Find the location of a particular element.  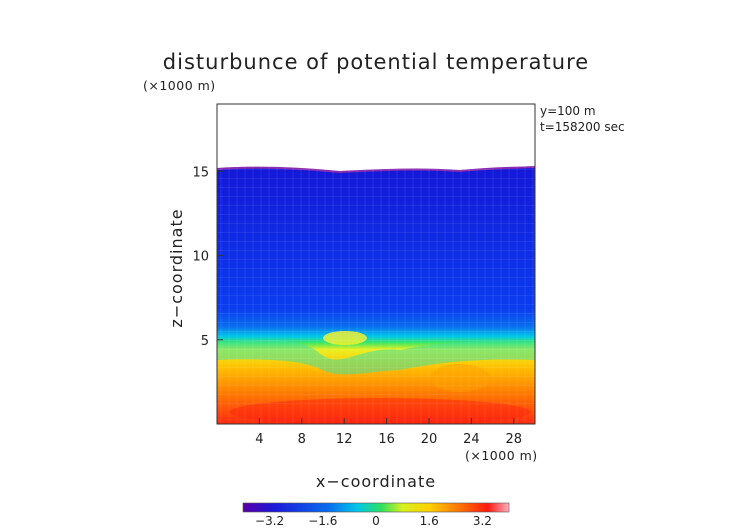

x-tick-label: 8 is located at coordinates (302, 439).